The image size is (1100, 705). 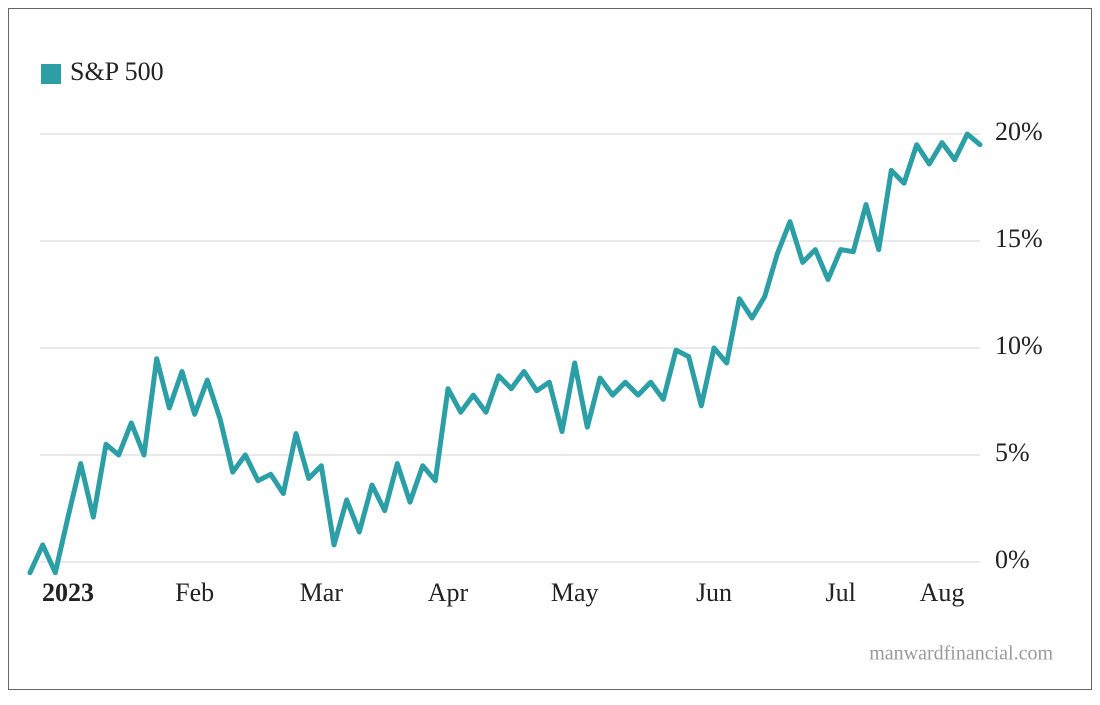 I want to click on y-tick-label: 20%, so click(x=1019, y=131).